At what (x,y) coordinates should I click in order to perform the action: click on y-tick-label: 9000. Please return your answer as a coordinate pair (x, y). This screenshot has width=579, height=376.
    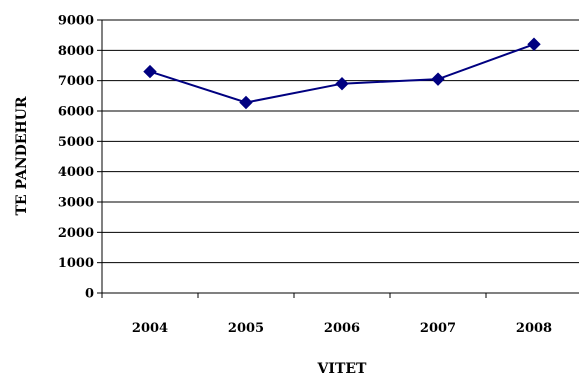
    Looking at the image, I should click on (76, 21).